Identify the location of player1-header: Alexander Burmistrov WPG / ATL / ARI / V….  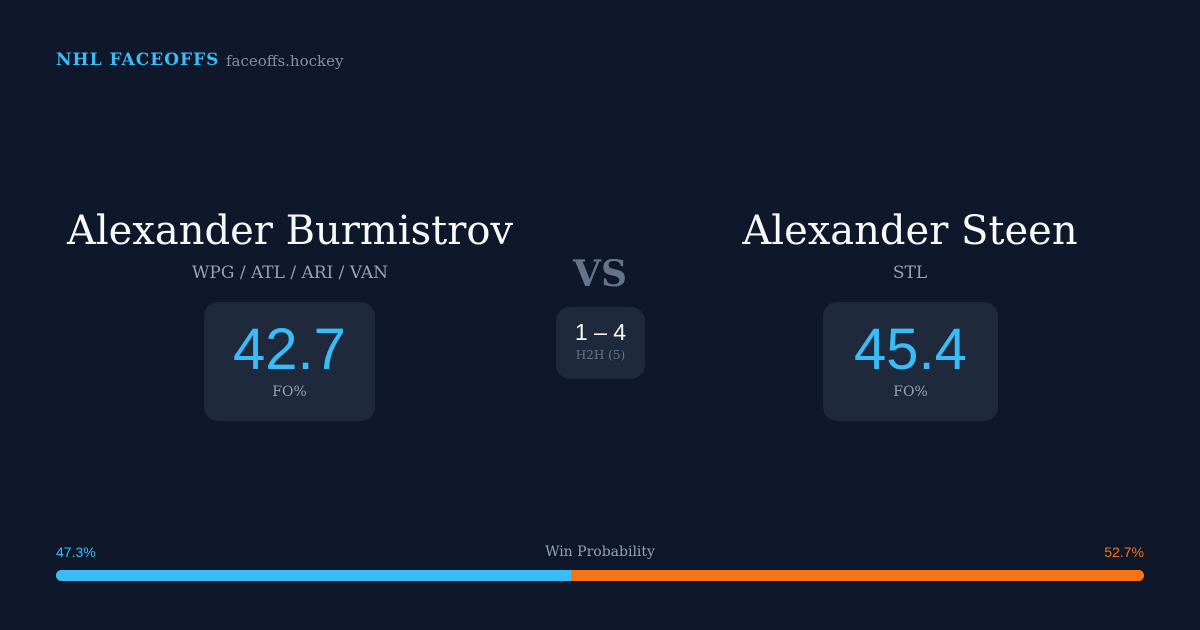
(290, 244).